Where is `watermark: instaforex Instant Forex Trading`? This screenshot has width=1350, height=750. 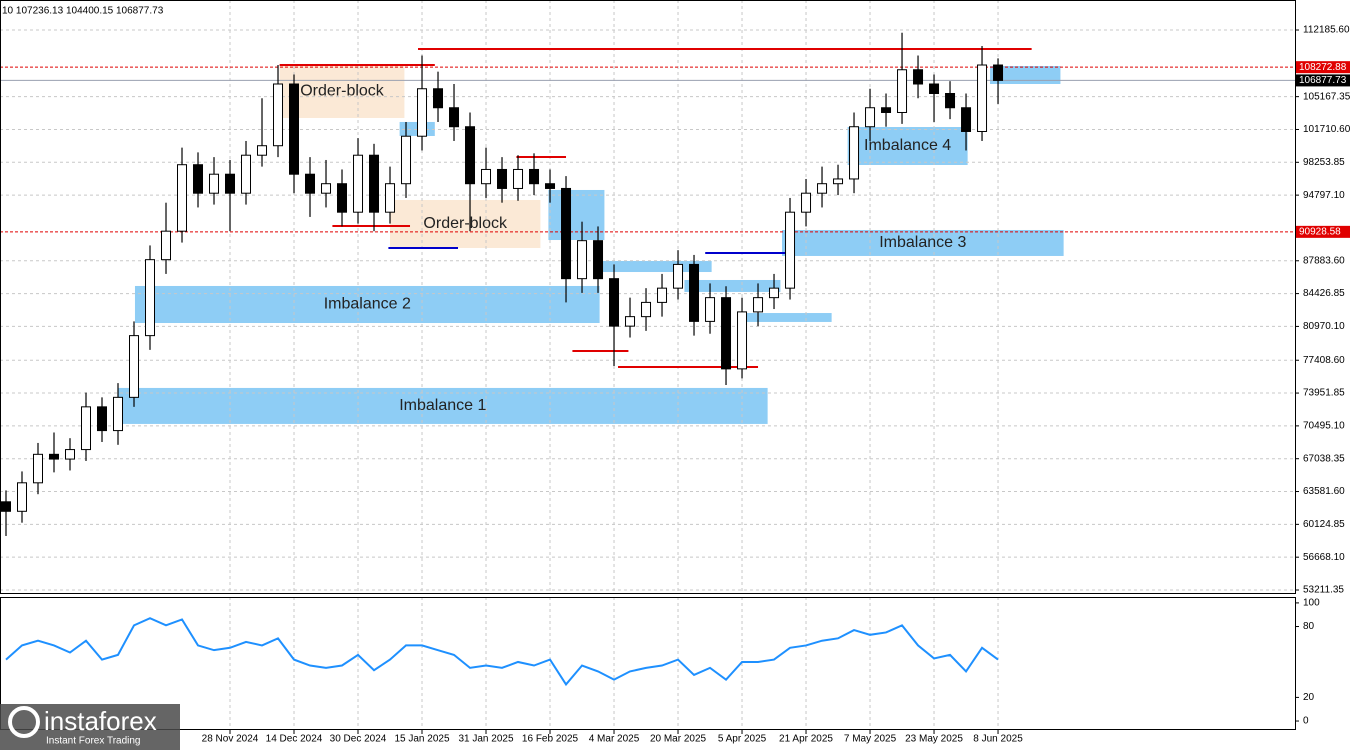 watermark: instaforex Instant Forex Trading is located at coordinates (90, 727).